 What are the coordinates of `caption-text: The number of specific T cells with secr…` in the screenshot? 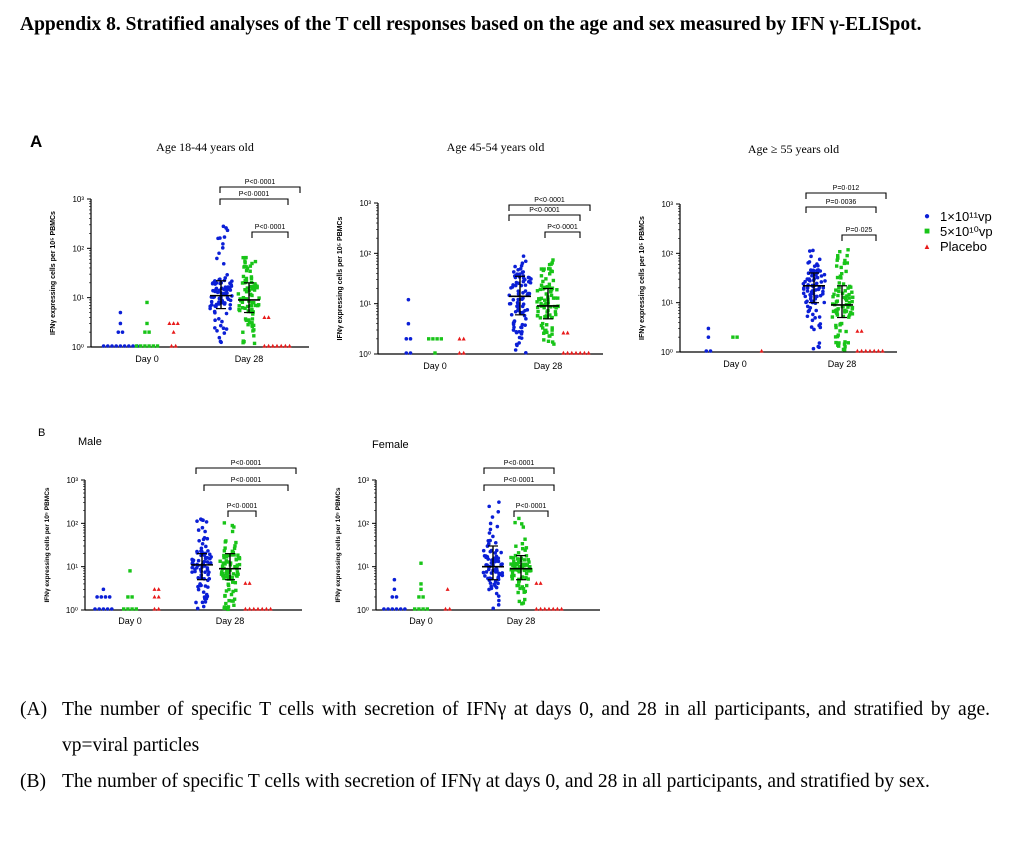 It's located at (526, 727).